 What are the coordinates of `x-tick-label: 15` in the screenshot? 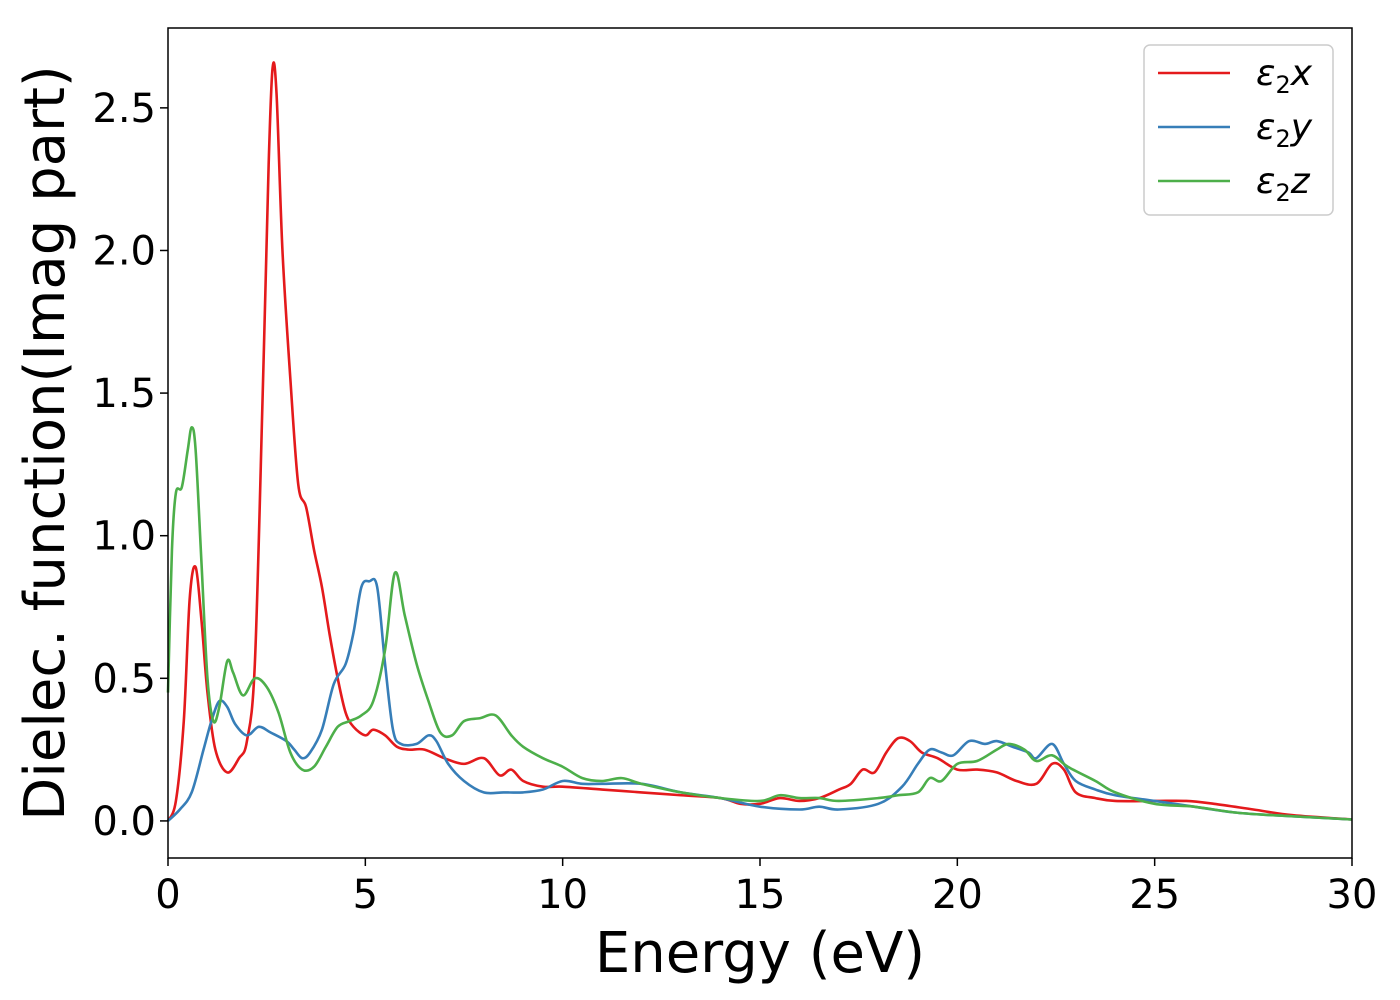 It's located at (760, 895).